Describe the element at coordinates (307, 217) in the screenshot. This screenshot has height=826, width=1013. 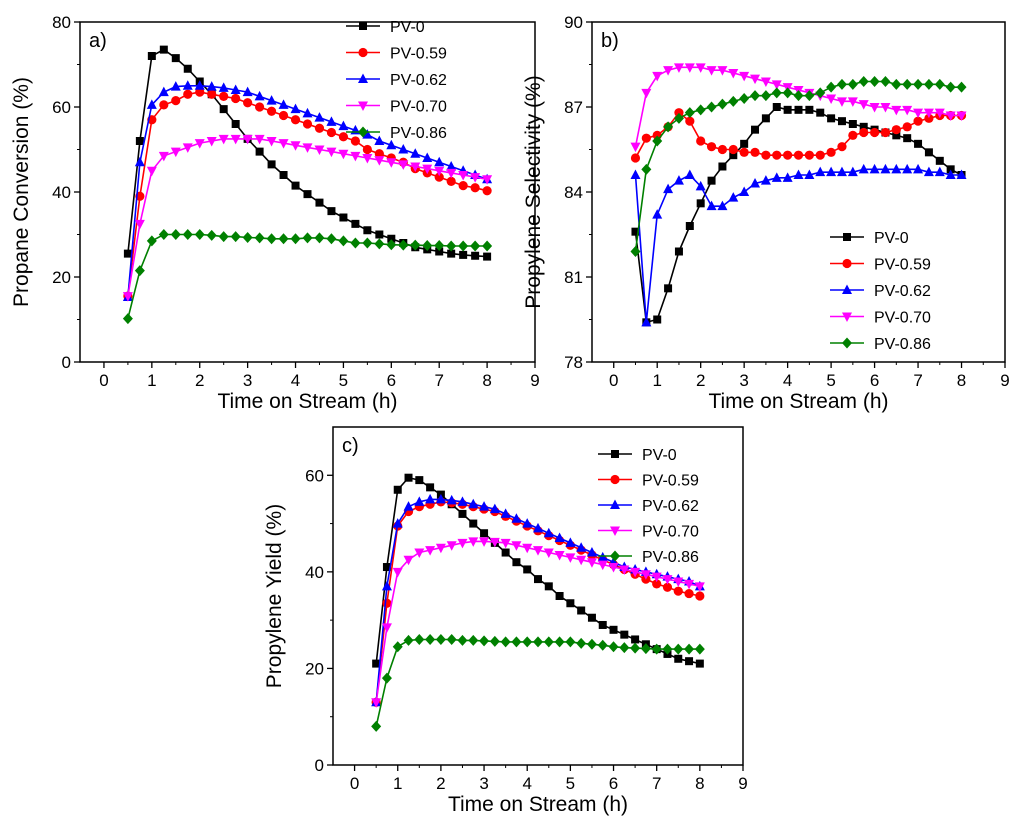
I see `series-line` at that location.